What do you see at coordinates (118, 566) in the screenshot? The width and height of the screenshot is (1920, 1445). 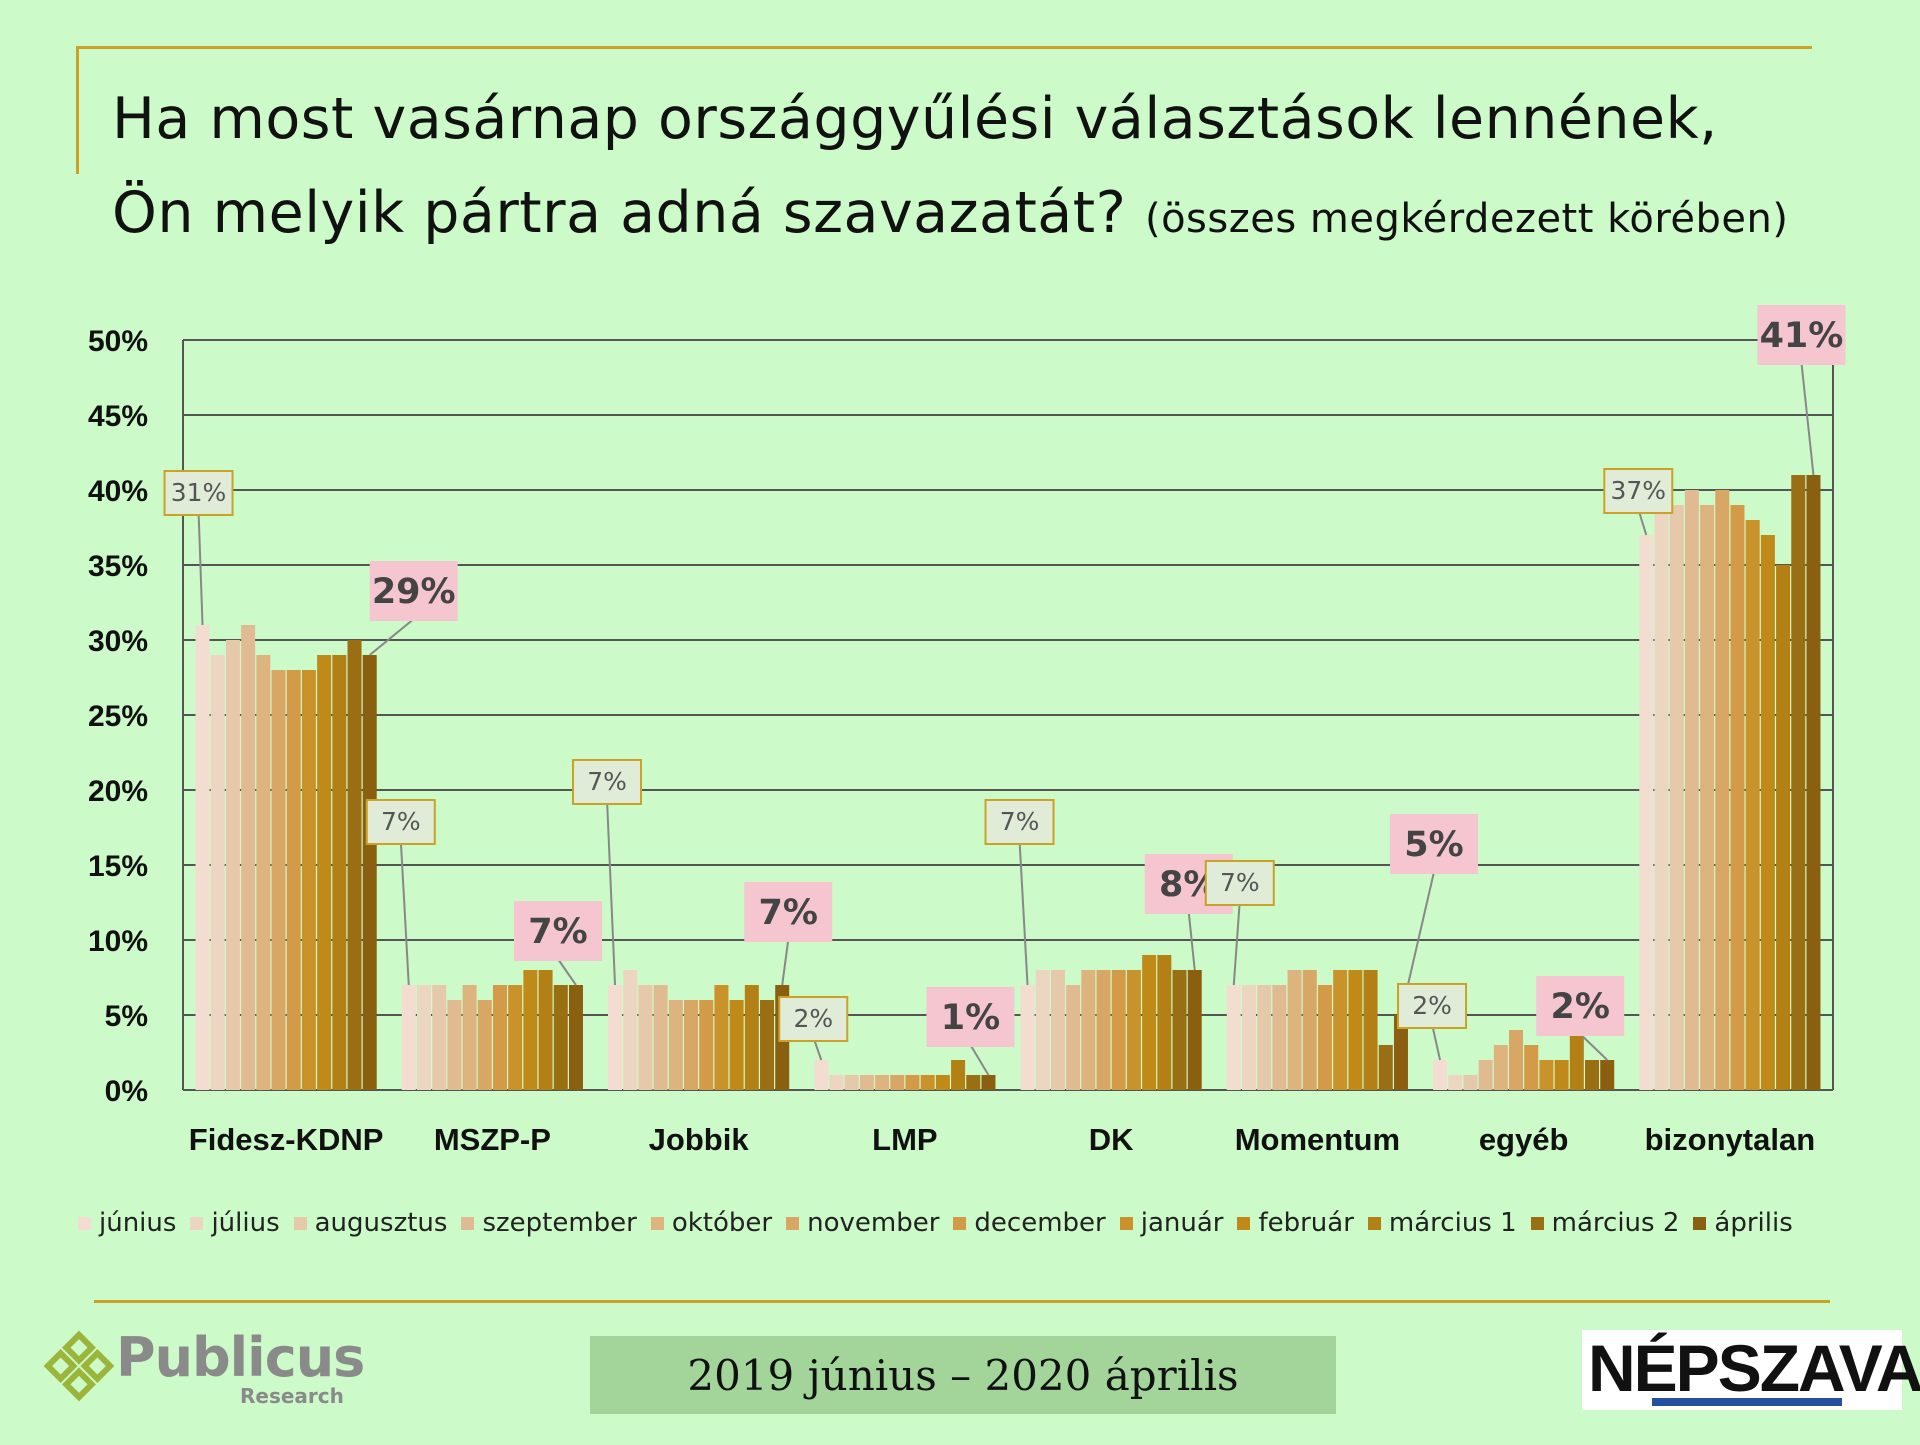 I see `y-tick-label: 35%` at bounding box center [118, 566].